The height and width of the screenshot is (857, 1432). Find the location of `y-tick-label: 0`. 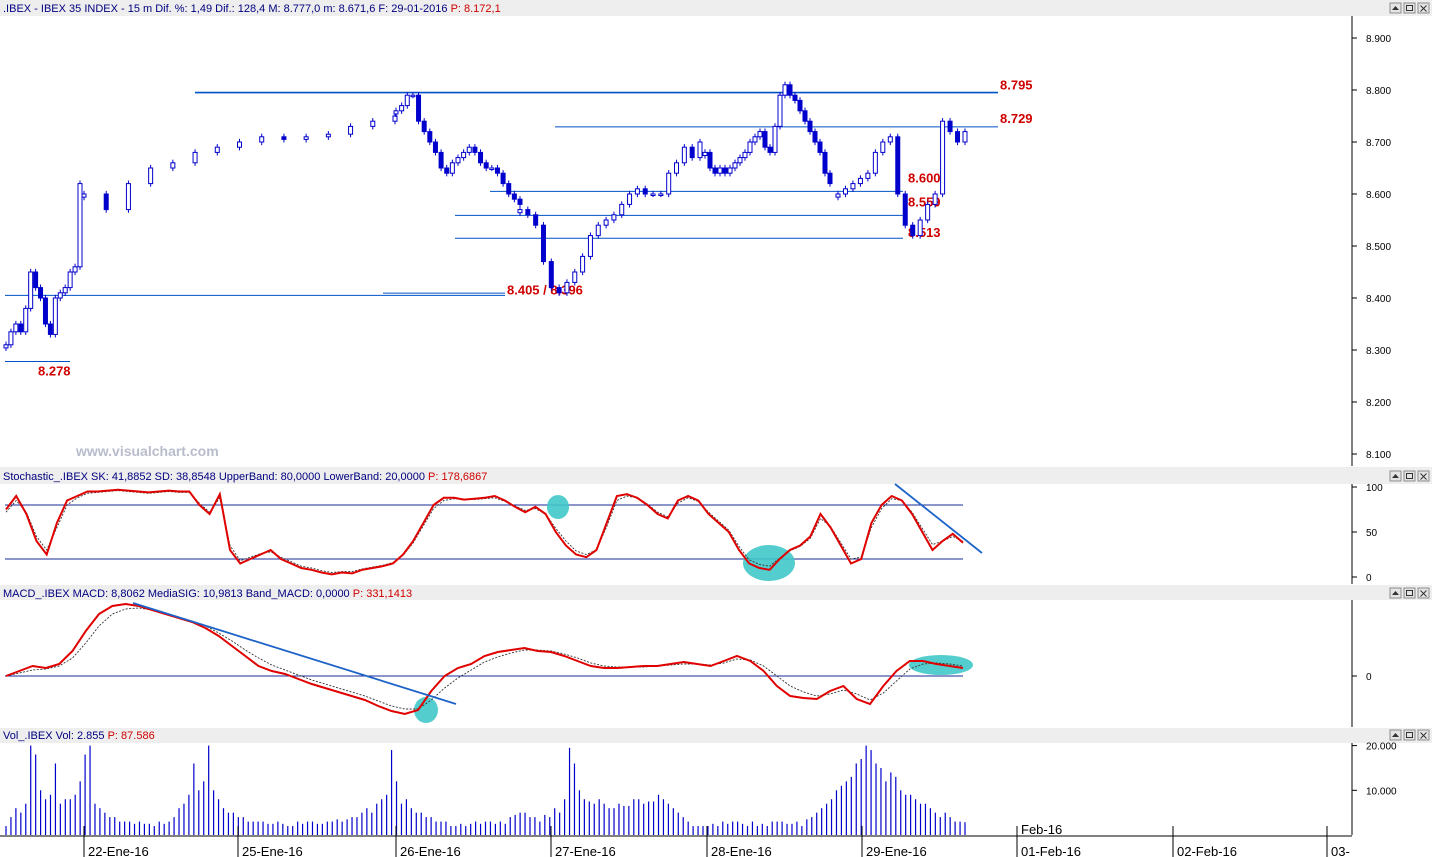

y-tick-label: 0 is located at coordinates (1369, 578).